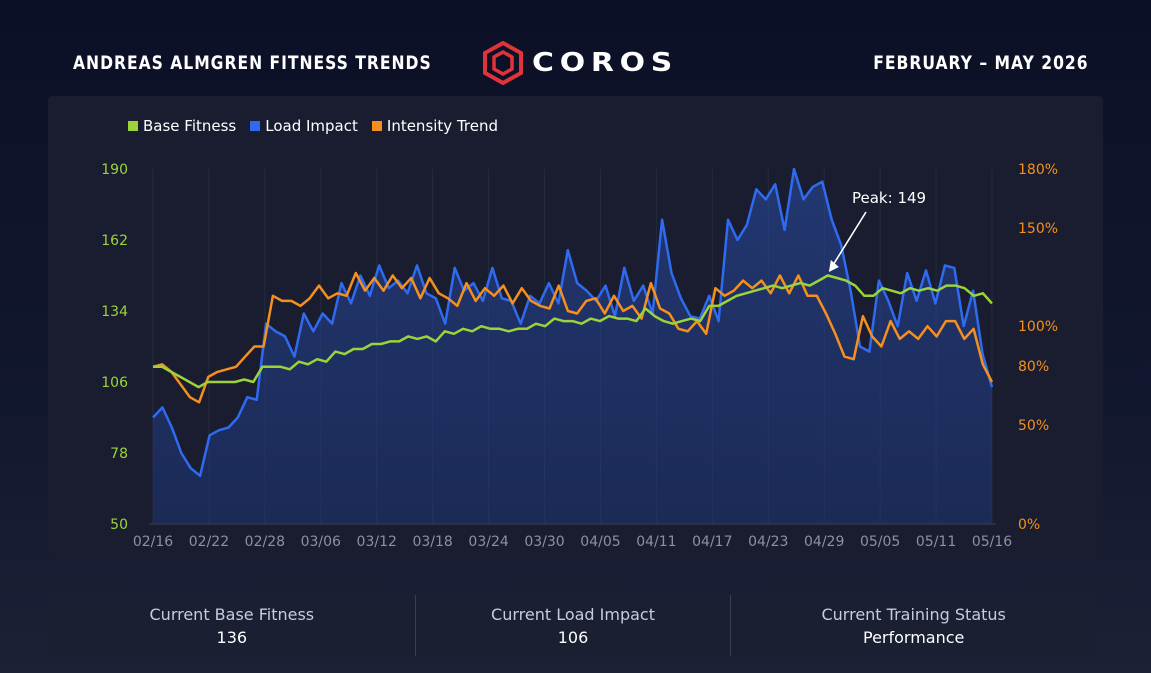  I want to click on x-tick-label: 02/22, so click(209, 542).